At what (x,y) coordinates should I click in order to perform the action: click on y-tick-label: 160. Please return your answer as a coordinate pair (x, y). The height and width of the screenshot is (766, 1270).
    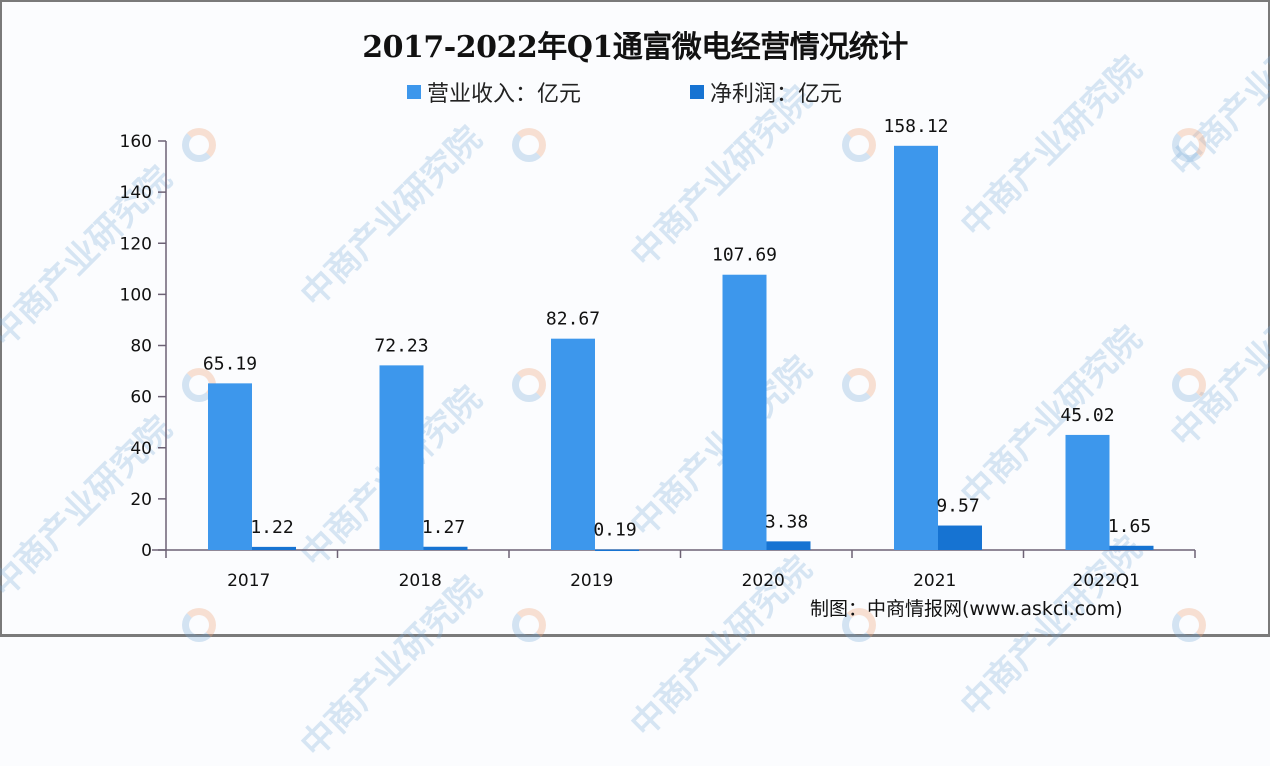
    Looking at the image, I should click on (136, 142).